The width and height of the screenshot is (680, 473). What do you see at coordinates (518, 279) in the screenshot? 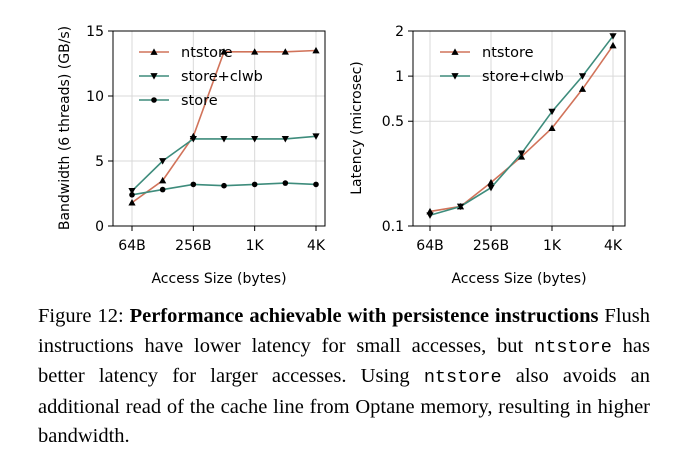
I see `latency-x-axis-label: Access Size (bytes)` at bounding box center [518, 279].